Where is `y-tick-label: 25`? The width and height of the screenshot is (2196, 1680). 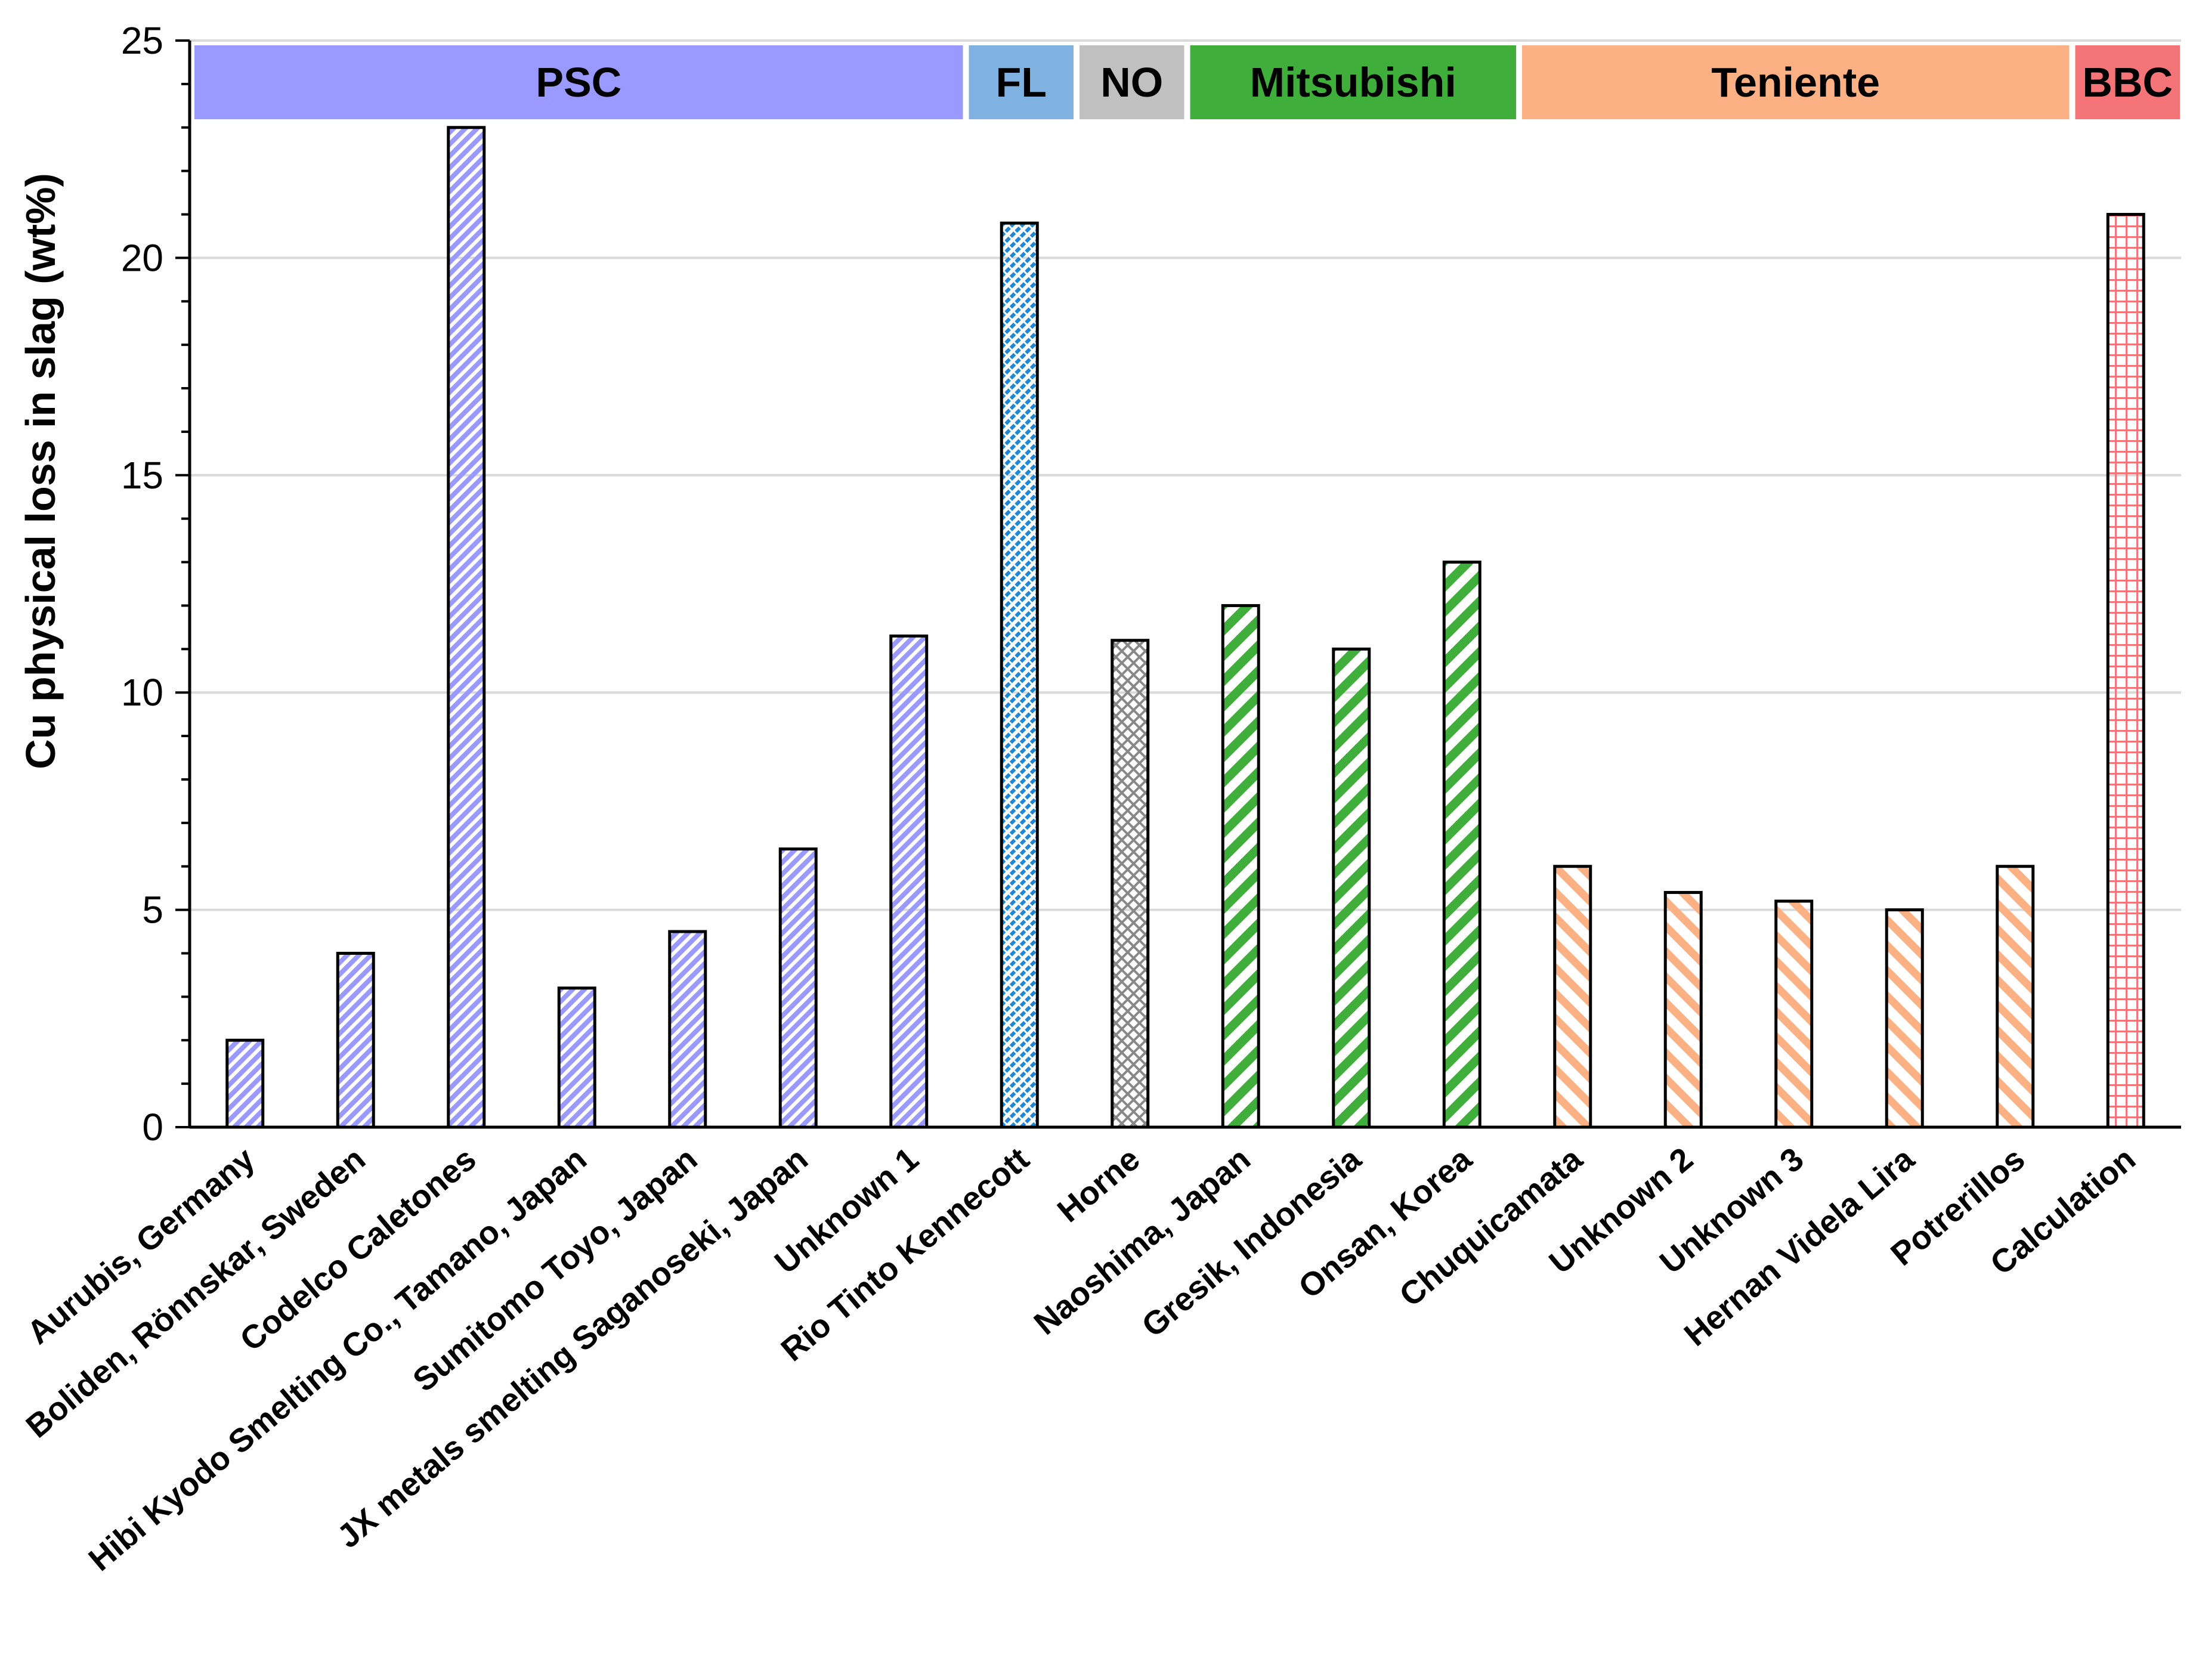
y-tick-label: 25 is located at coordinates (142, 41).